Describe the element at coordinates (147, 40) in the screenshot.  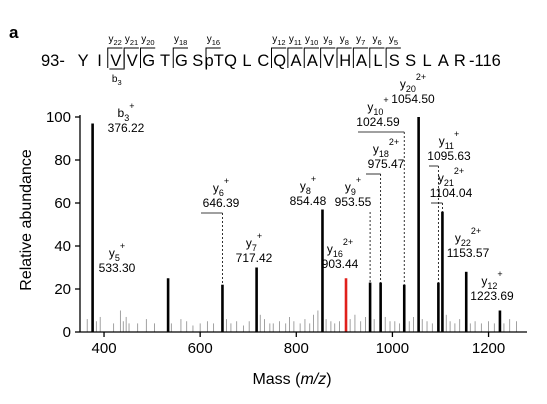
I see `y-ion-label: y20` at that location.